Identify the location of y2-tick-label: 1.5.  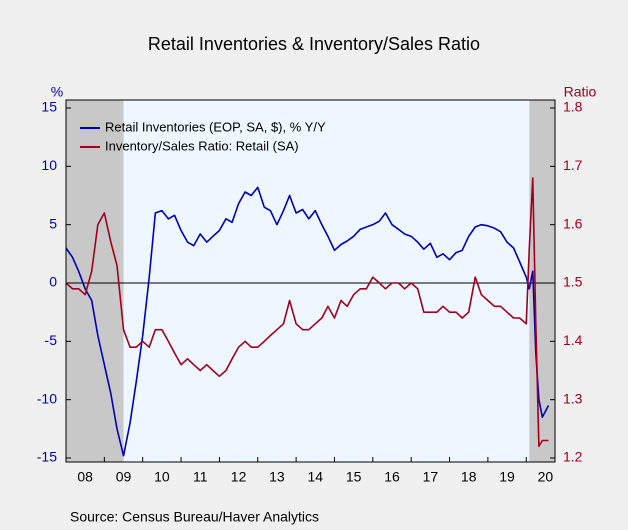
(573, 282).